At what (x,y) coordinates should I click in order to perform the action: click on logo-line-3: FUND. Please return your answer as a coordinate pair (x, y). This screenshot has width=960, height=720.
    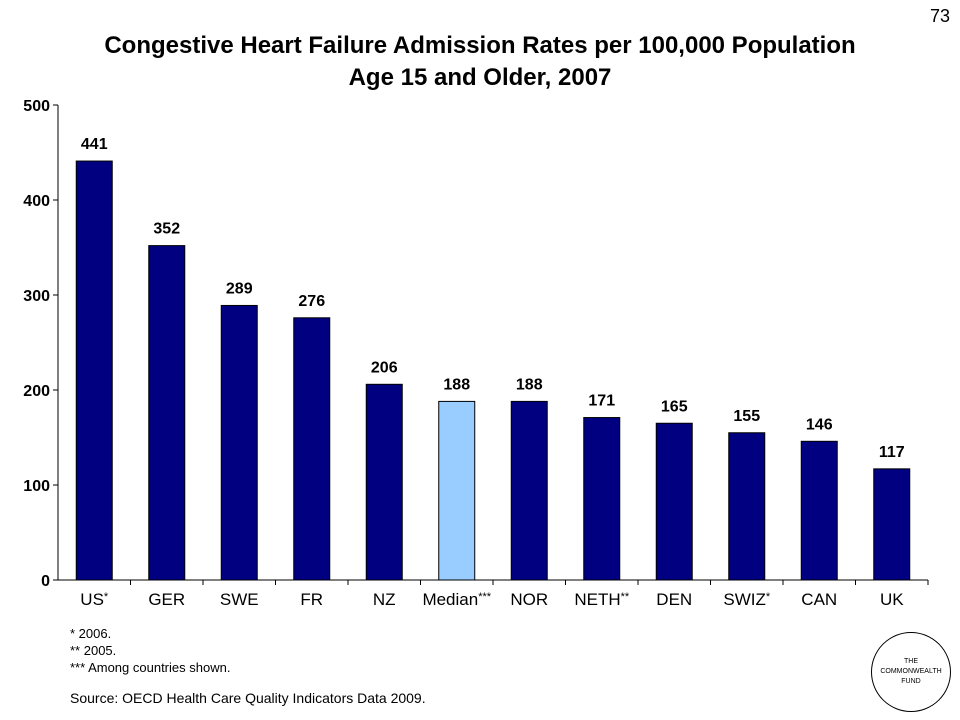
    Looking at the image, I should click on (911, 681).